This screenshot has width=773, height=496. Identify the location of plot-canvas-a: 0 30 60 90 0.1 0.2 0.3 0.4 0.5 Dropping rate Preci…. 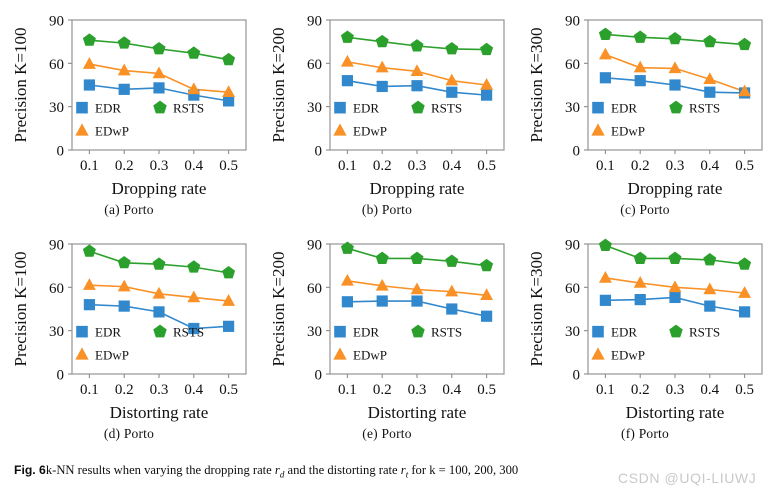
(129, 106).